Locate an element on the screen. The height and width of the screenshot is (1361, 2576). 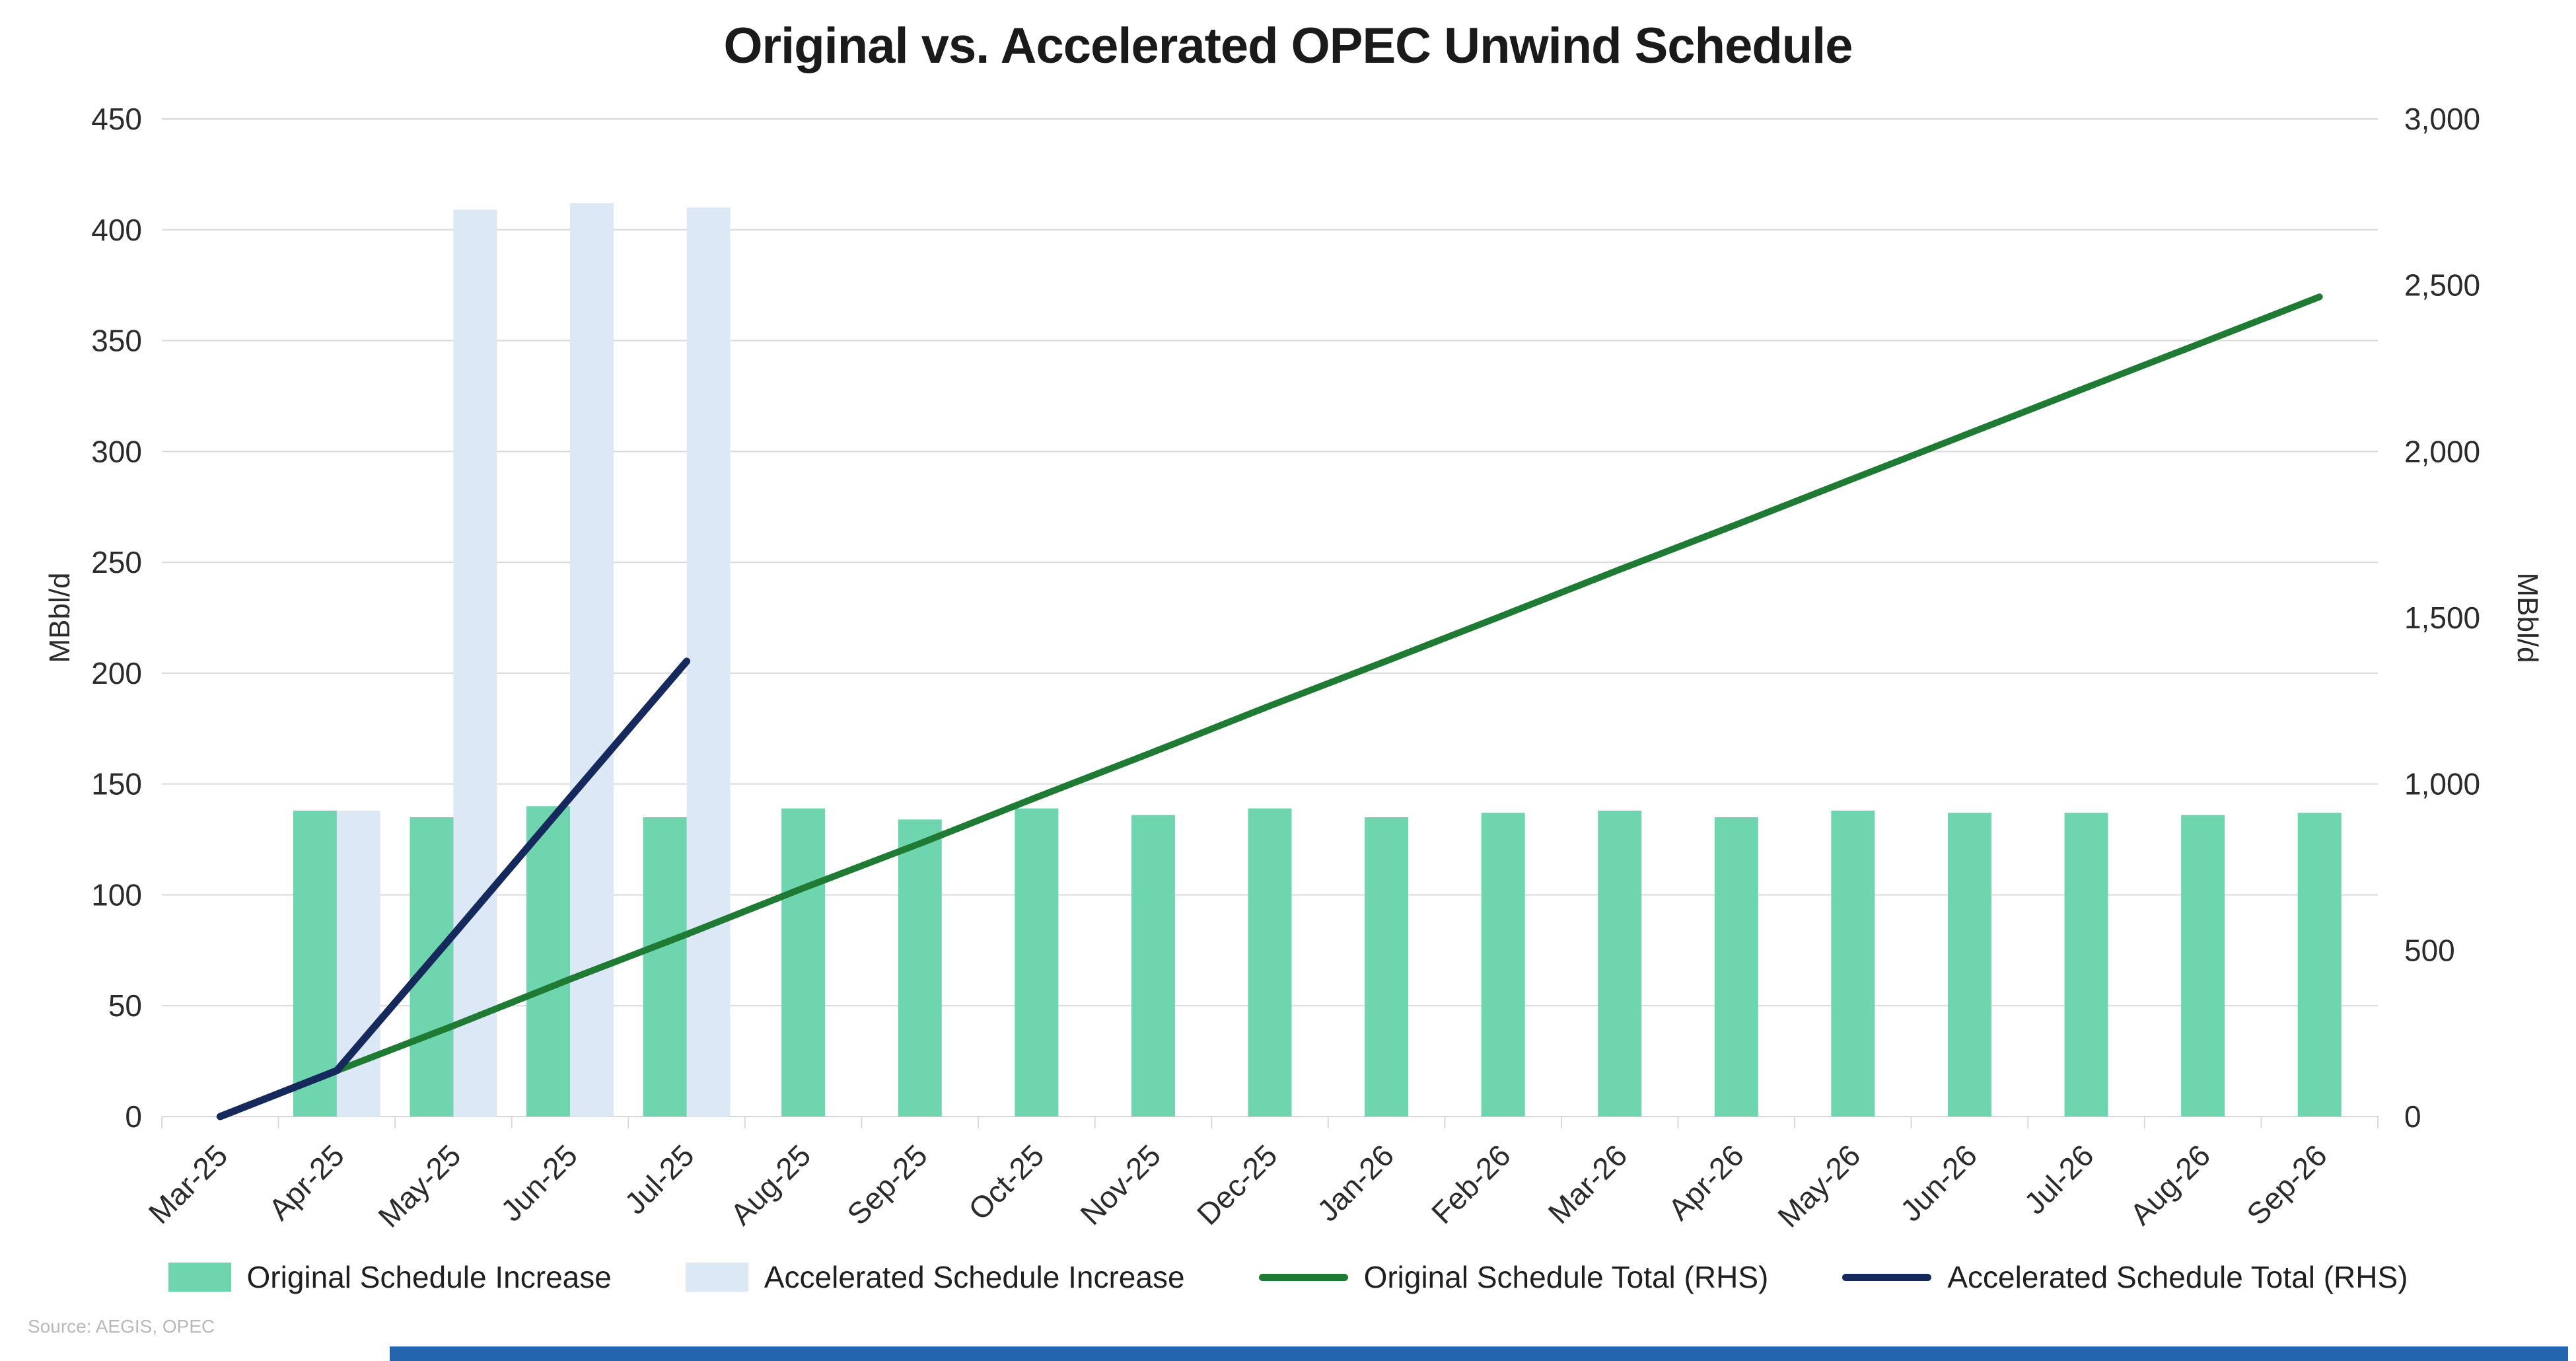
svg-text: Feb-26 is located at coordinates (1471, 1184).